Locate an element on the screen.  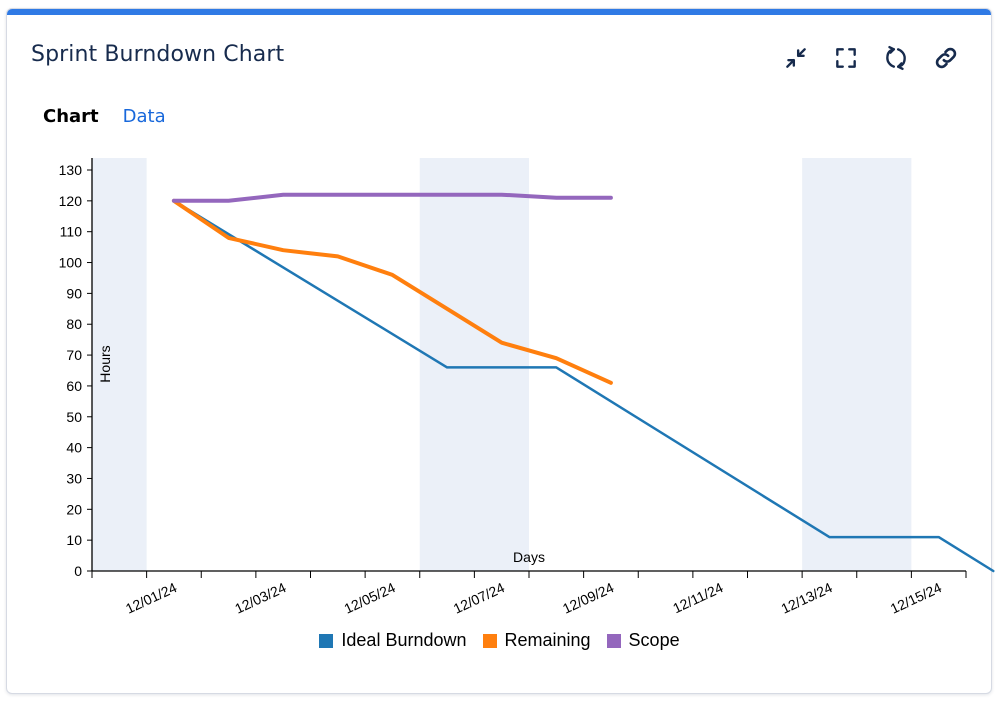
refresh-icon is located at coordinates (896, 58).